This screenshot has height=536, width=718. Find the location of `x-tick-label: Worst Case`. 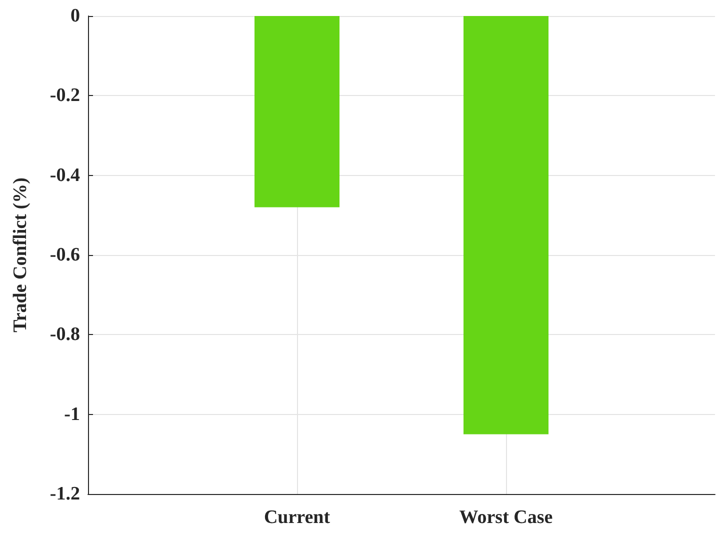

x-tick-label: Worst Case is located at coordinates (506, 517).